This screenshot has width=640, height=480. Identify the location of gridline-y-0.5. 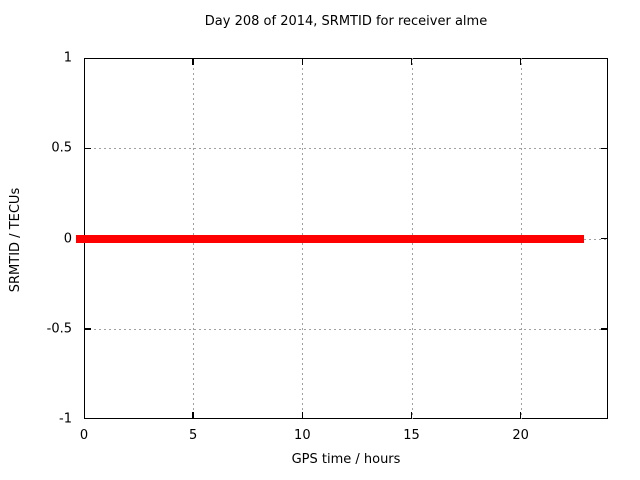
(346, 149).